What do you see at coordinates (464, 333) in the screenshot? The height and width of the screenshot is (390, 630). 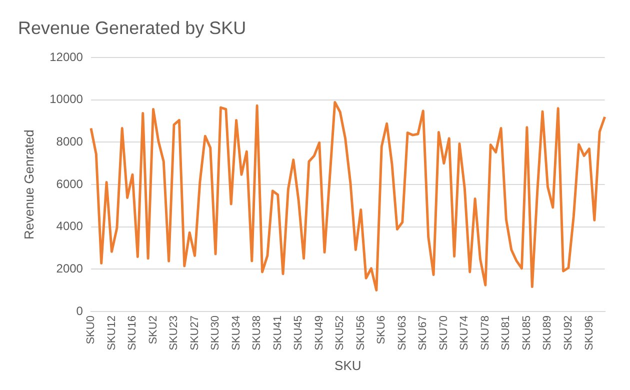 I see `x-tick-label: SKU74` at bounding box center [464, 333].